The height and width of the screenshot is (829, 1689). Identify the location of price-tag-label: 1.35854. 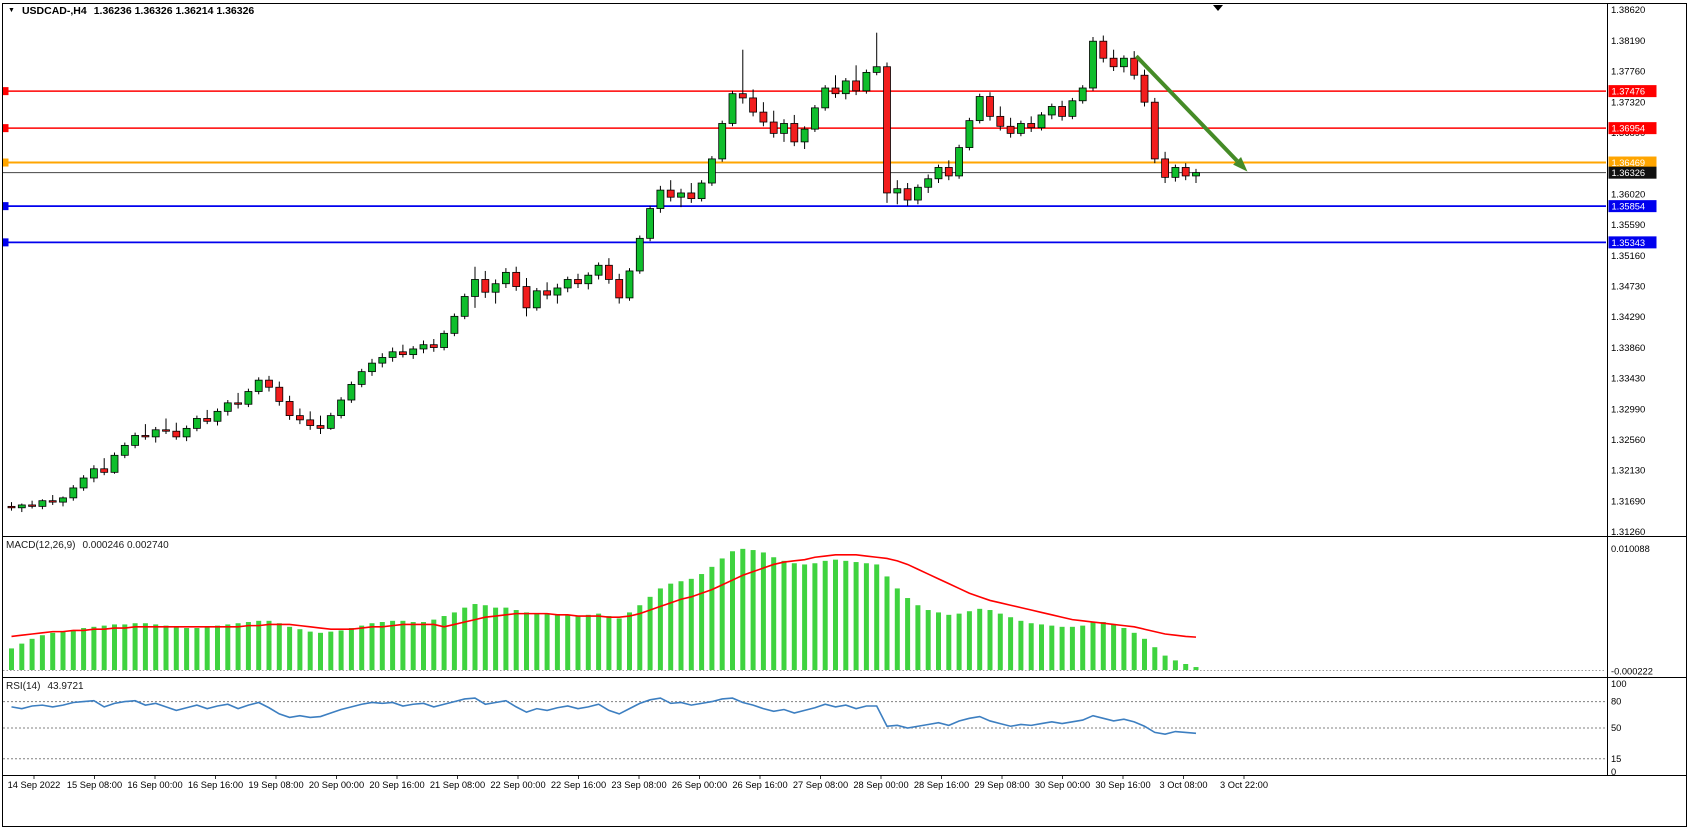
(1629, 207).